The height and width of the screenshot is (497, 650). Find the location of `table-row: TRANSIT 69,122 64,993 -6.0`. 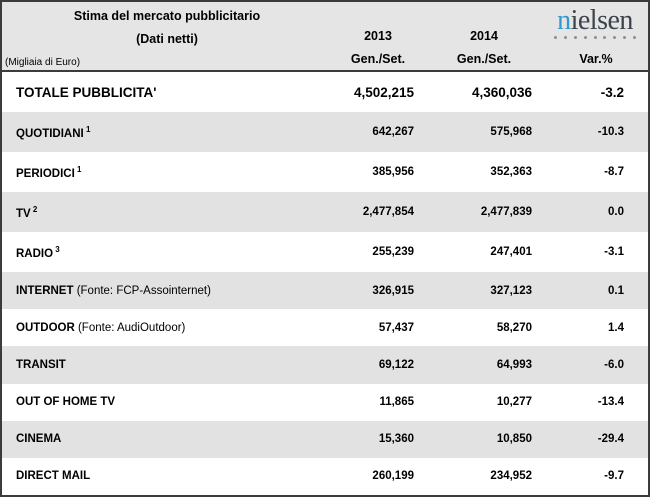

table-row: TRANSIT 69,122 64,993 -6.0 is located at coordinates (325, 365).